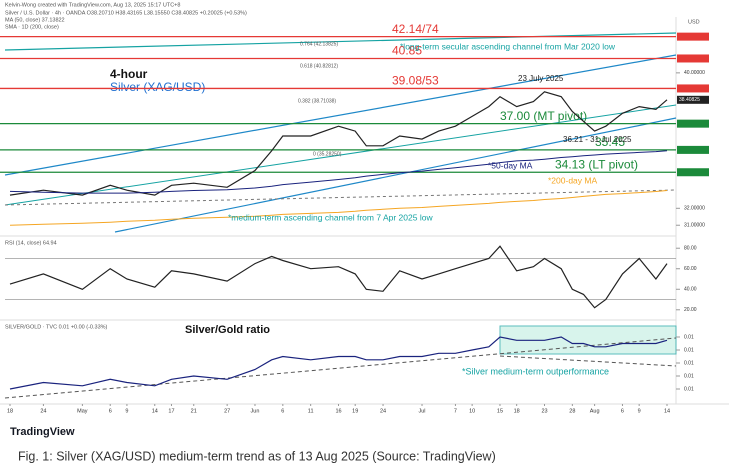  I want to click on last-price-label: 38.40825, so click(689, 100).